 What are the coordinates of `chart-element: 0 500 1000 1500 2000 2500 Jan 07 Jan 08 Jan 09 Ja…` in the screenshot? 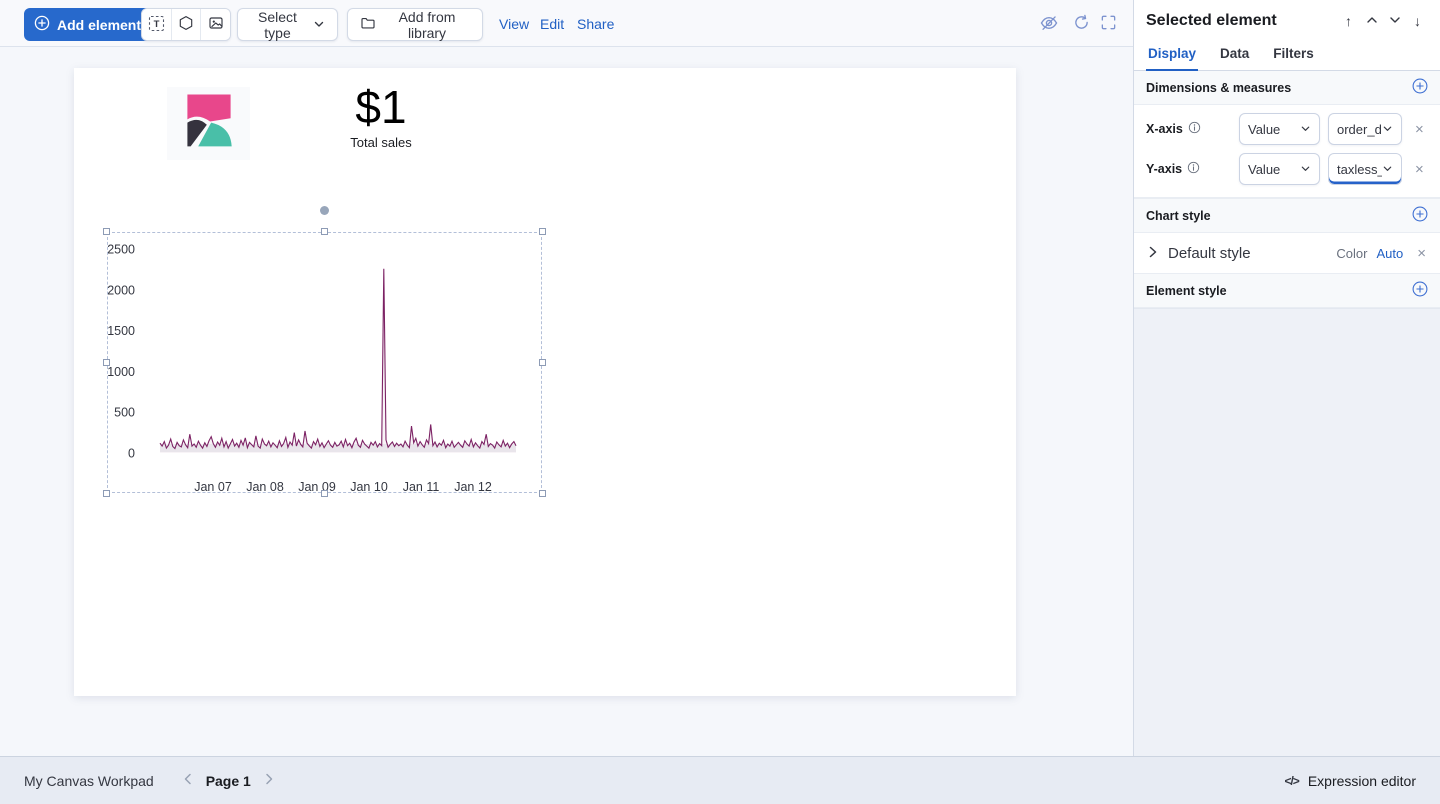 It's located at (324, 351).